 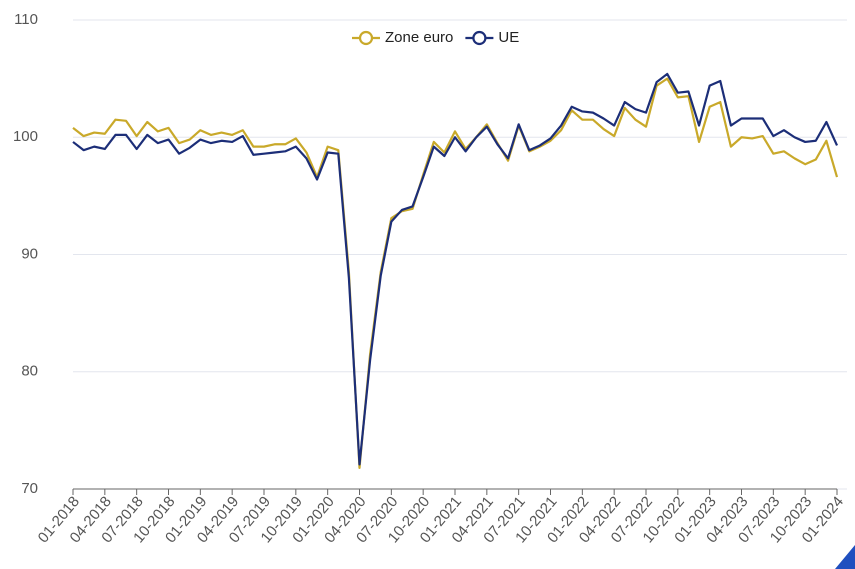 I want to click on y-tick-label: 100, so click(x=25, y=136).